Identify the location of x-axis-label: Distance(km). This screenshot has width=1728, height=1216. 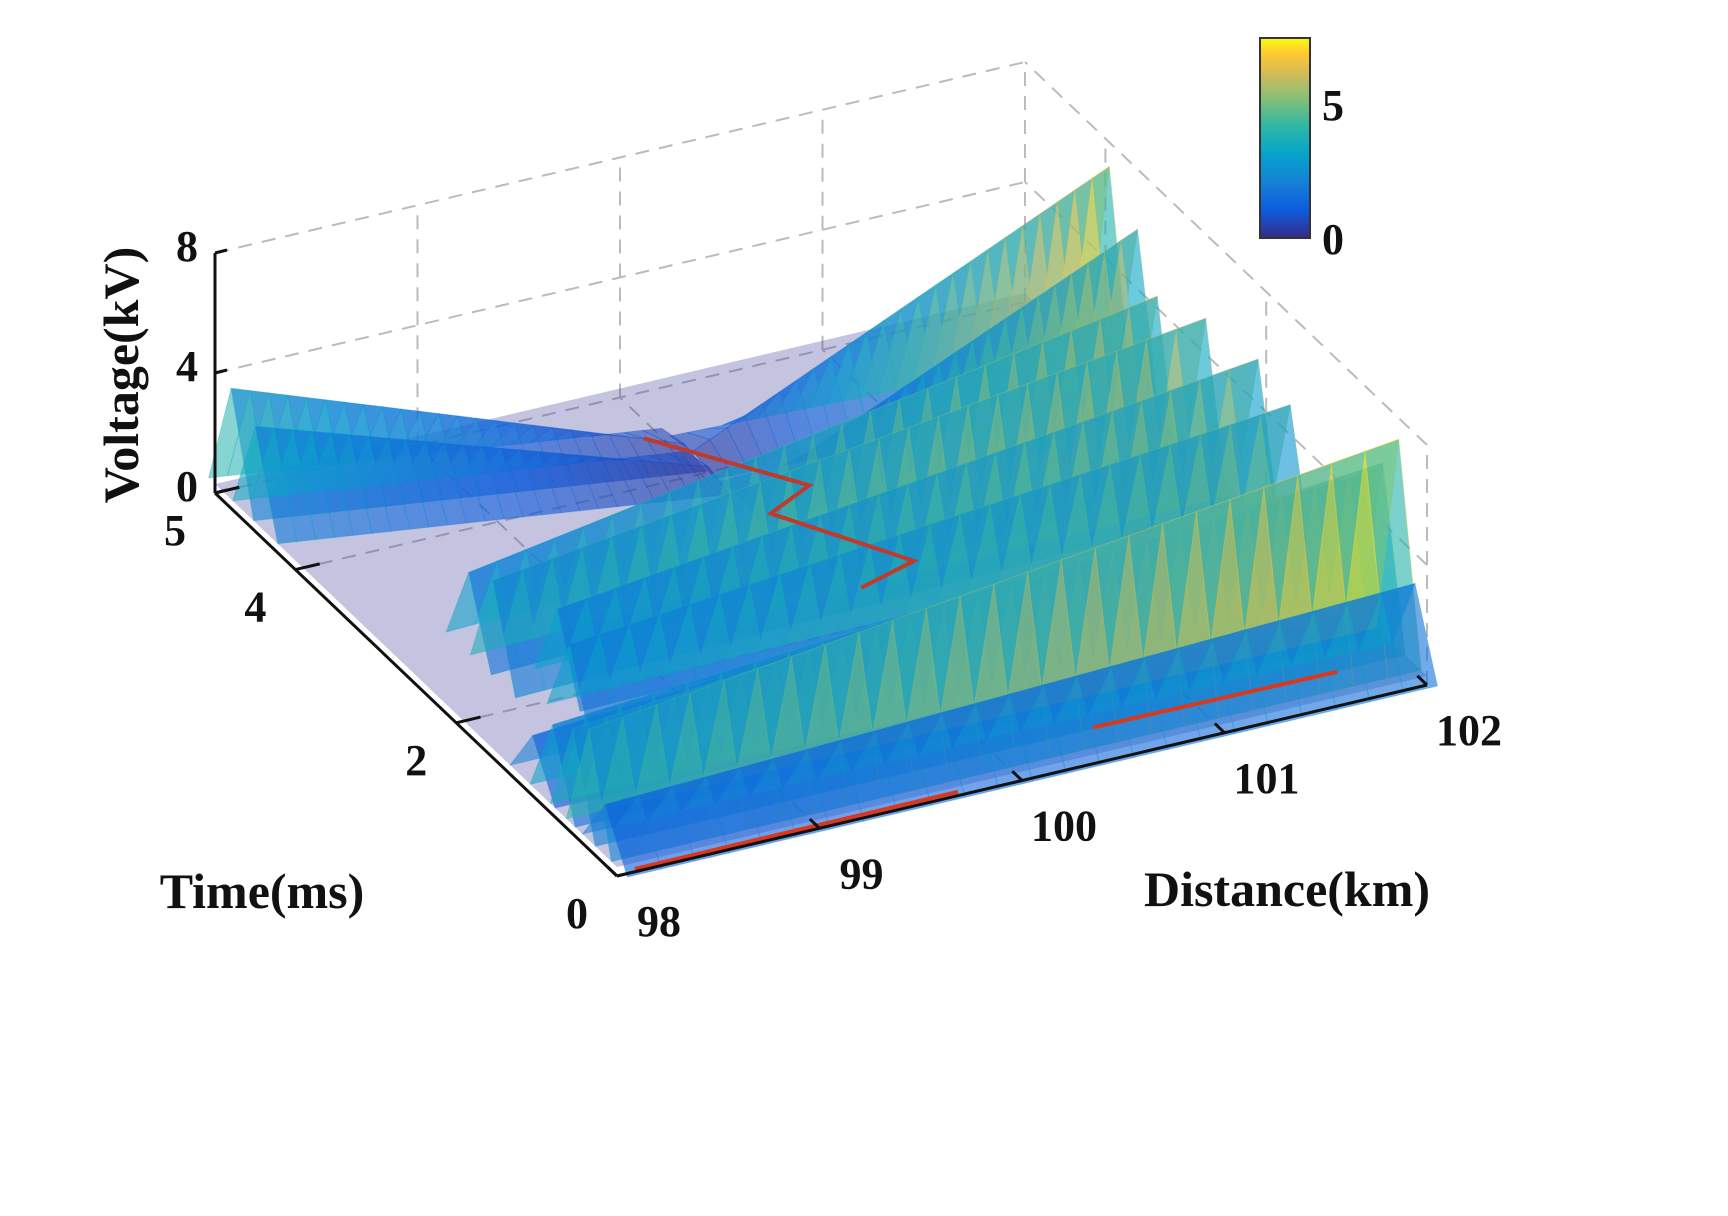
(1287, 889).